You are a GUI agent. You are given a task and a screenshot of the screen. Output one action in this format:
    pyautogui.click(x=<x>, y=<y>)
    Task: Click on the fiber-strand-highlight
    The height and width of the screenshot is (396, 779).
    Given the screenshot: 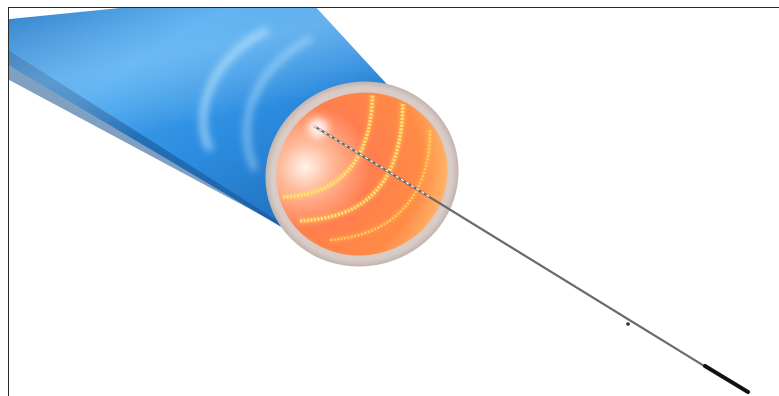 What is the action you would take?
    pyautogui.click(x=372, y=161)
    